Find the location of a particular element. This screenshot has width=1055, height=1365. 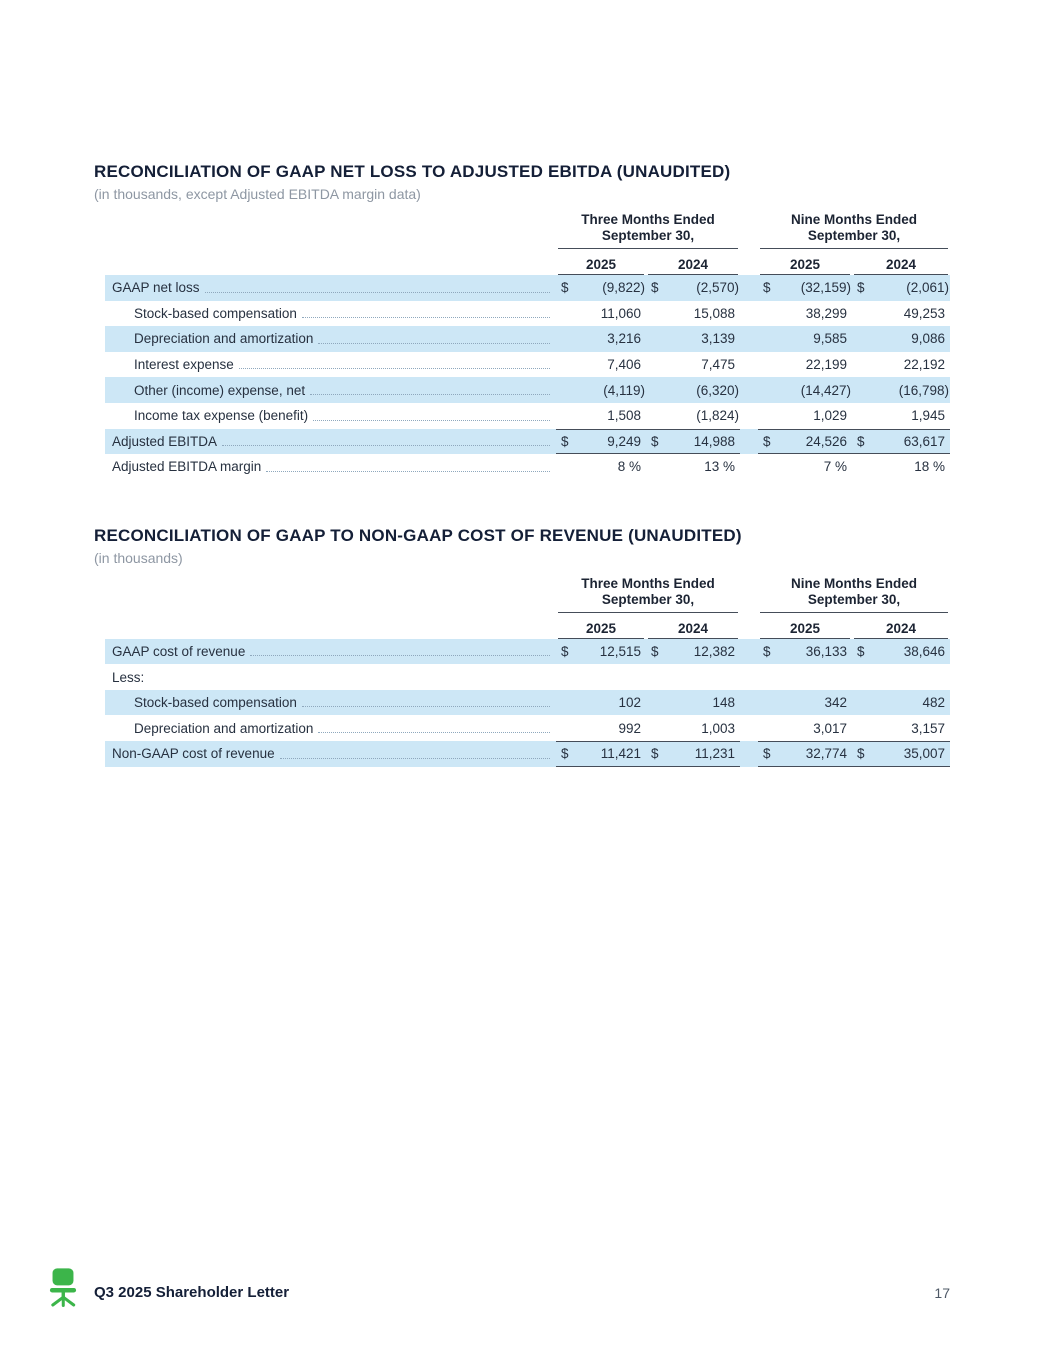

value-cell: 11,060 is located at coordinates (601, 314).